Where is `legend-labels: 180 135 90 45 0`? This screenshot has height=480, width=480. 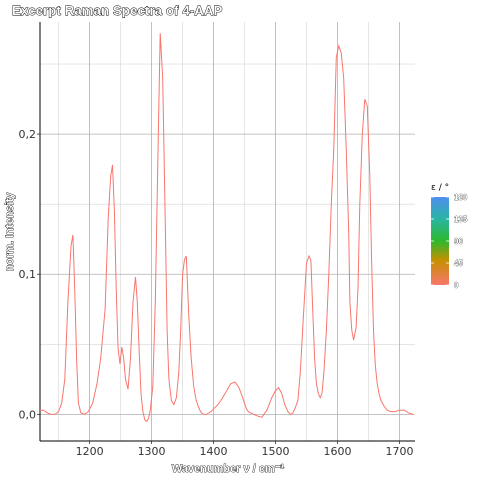
legend-labels: 180 135 90 45 0 is located at coordinates (449, 241).